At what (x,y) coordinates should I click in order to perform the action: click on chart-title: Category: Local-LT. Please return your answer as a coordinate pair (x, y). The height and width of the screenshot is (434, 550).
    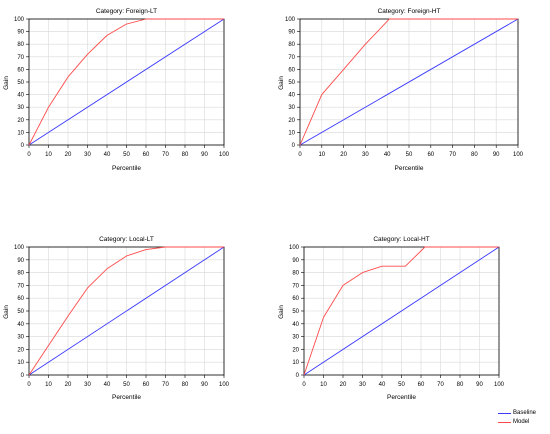
    Looking at the image, I should click on (126, 239).